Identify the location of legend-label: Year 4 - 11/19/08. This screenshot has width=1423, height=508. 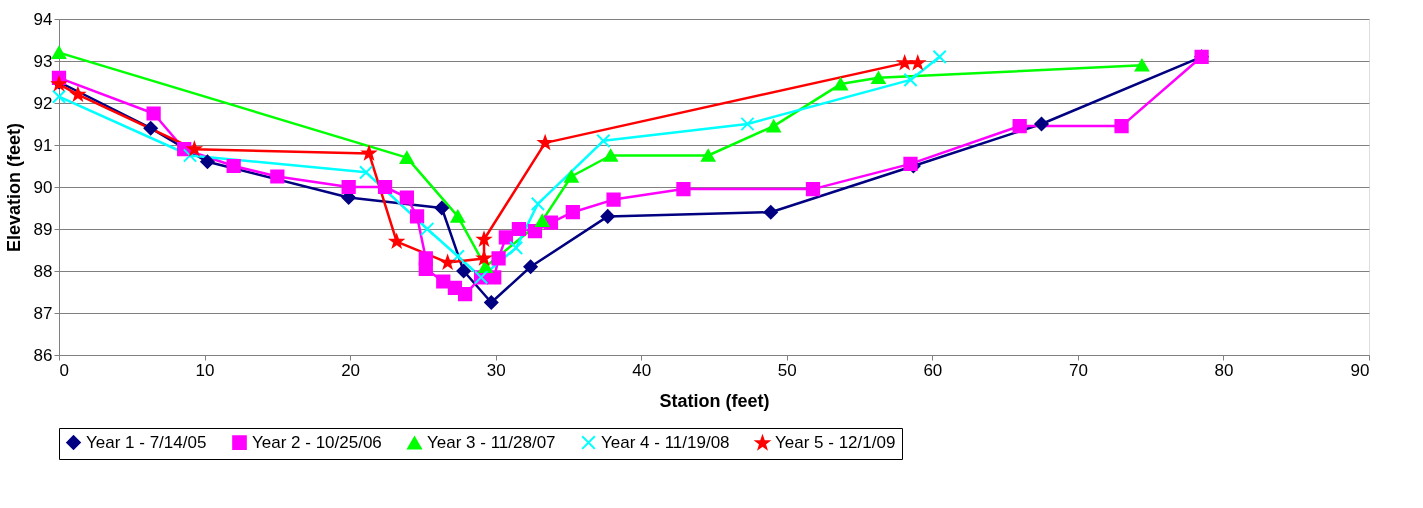
(665, 442).